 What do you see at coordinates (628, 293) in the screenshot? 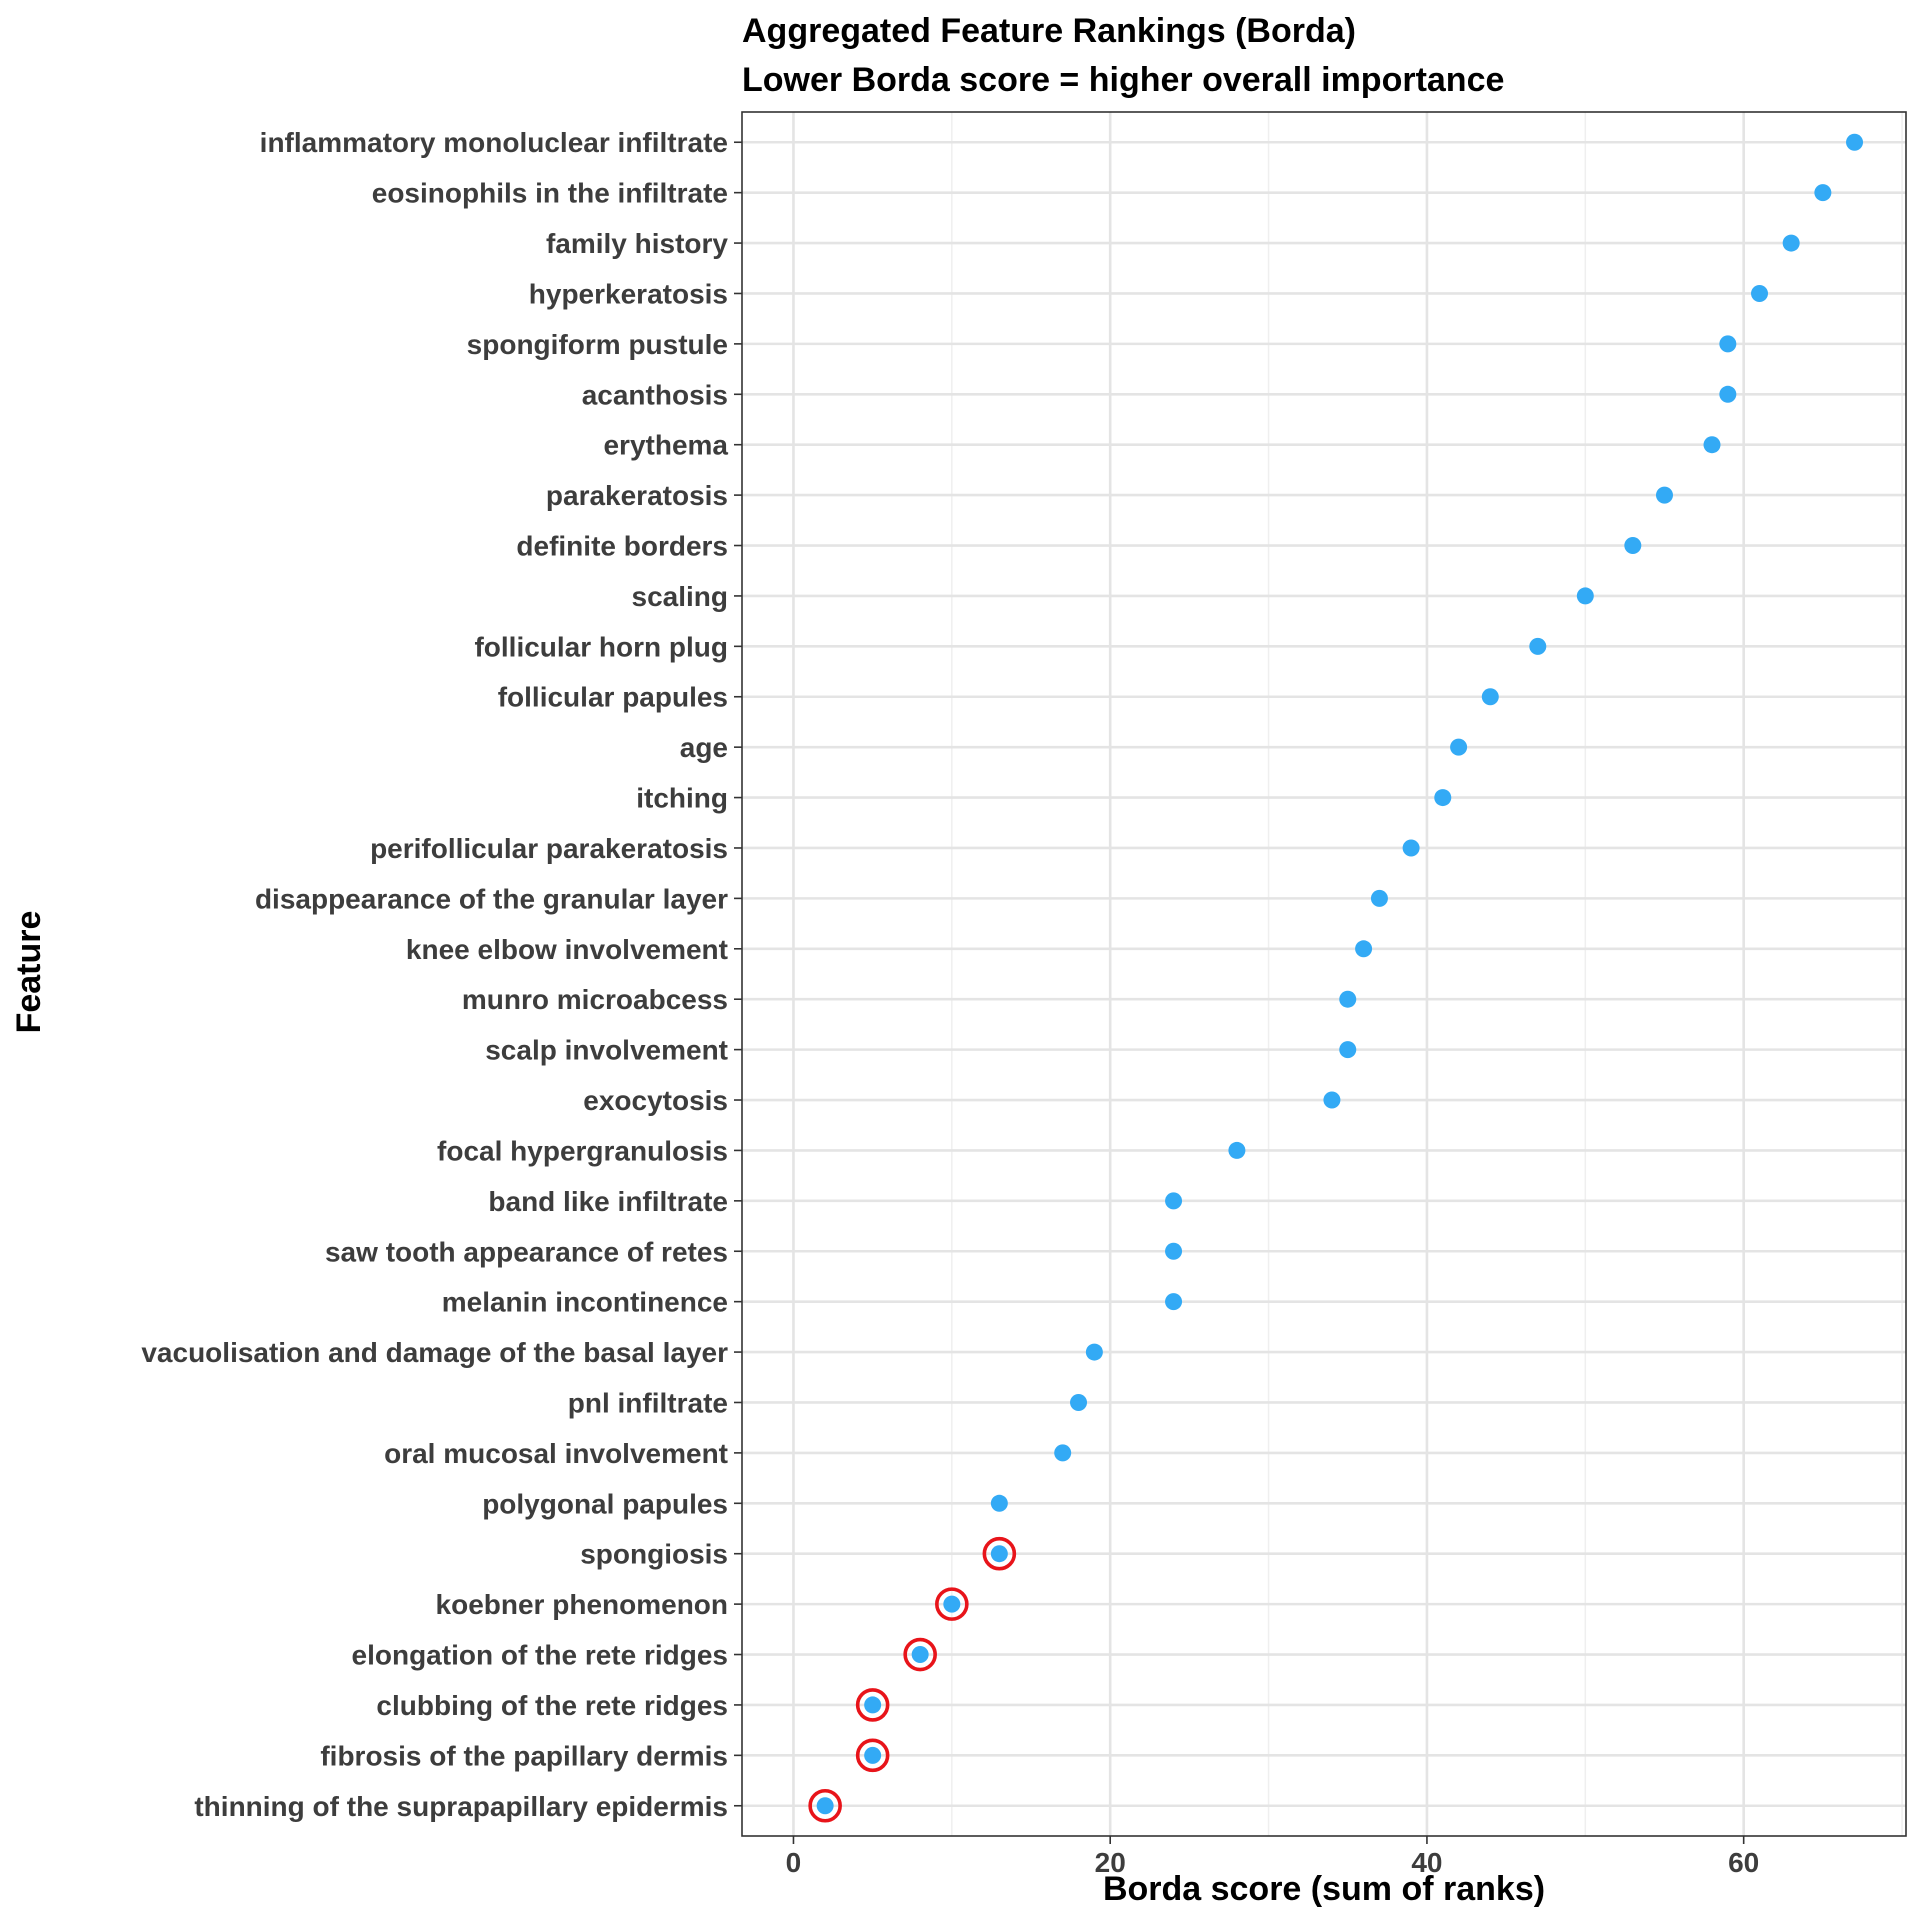
I see `y-tick-label: hyperkeratosis` at bounding box center [628, 293].